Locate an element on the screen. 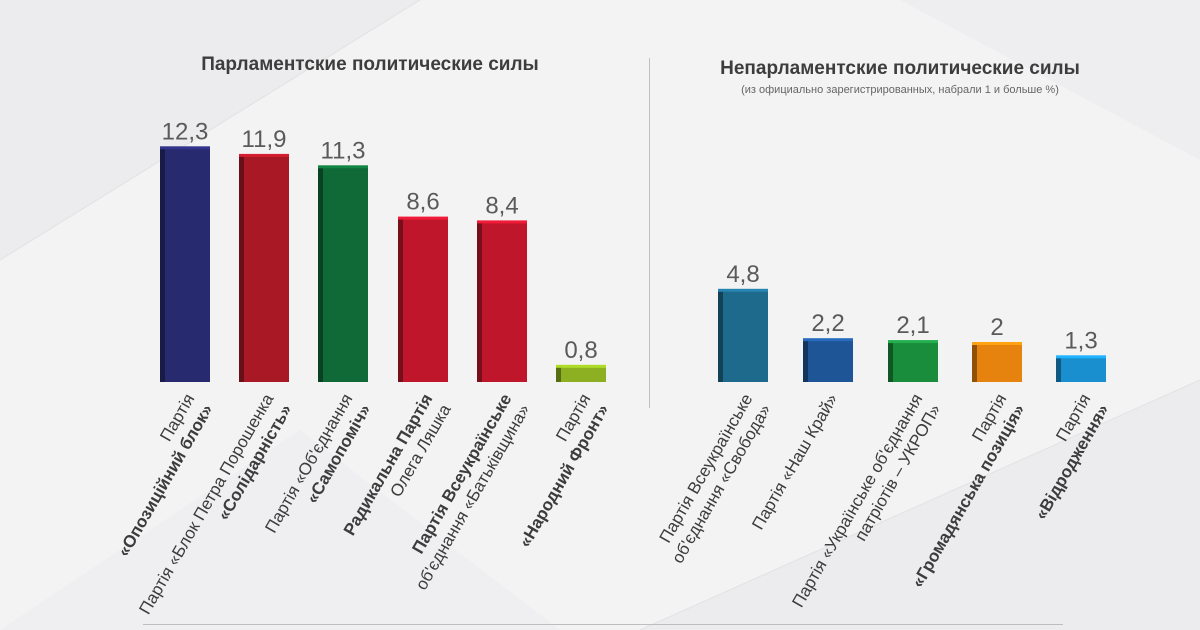 Image resolution: width=1200 pixels, height=630 pixels. data-label: 8,4 is located at coordinates (501, 205).